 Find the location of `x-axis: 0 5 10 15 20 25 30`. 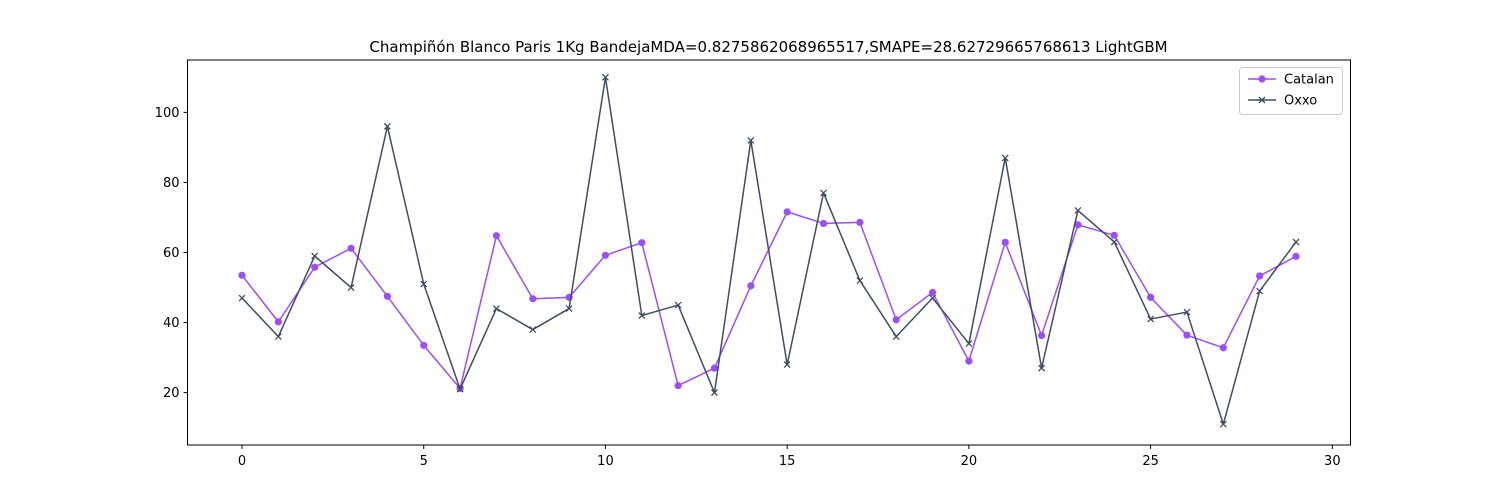

x-axis: 0 5 10 15 20 25 30 is located at coordinates (789, 457).